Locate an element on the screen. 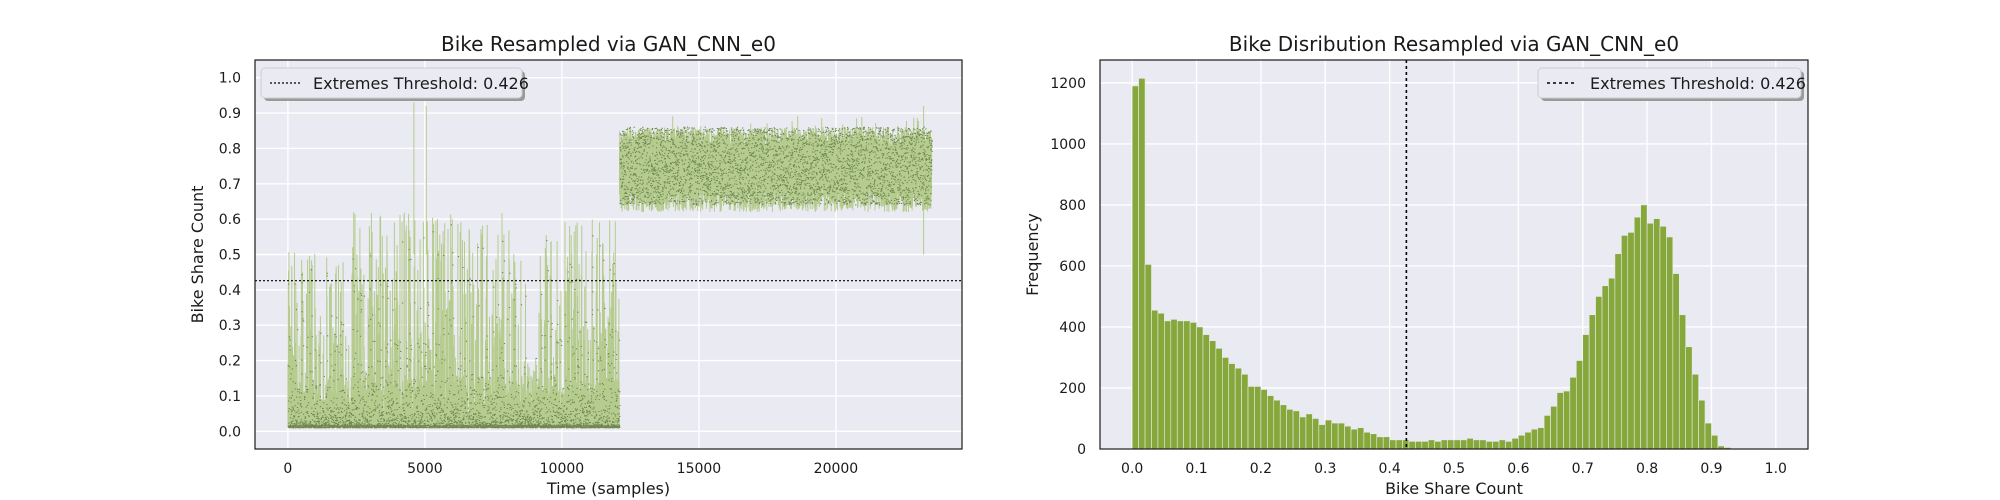  time-series-y-label: Bike Share Count is located at coordinates (197, 255).